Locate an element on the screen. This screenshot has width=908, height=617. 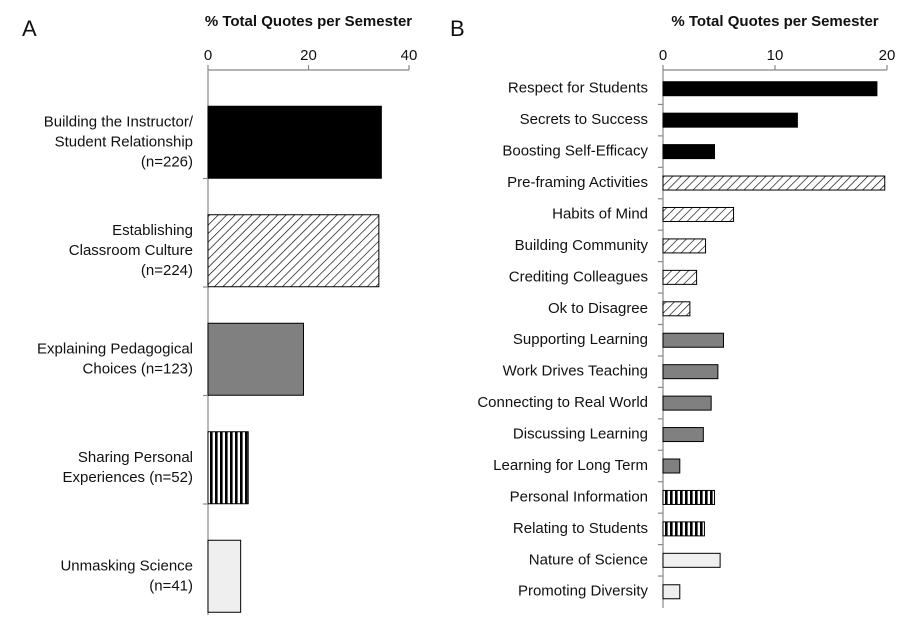
y-tick-label: Discussing Learning is located at coordinates (580, 434).